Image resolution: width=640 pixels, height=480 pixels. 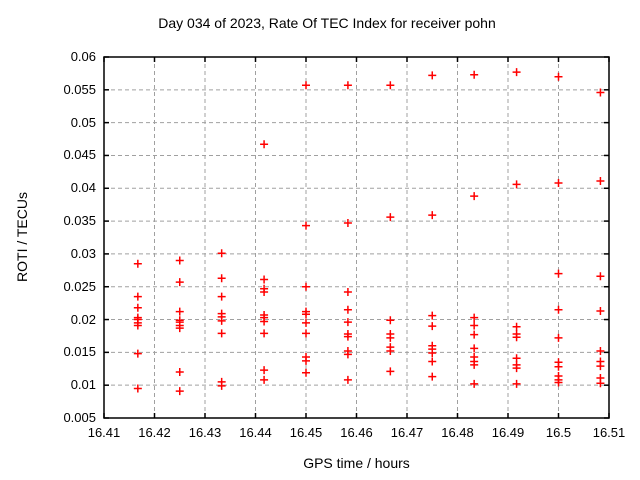 What do you see at coordinates (83, 253) in the screenshot?
I see `y-tick-label: 0.03` at bounding box center [83, 253].